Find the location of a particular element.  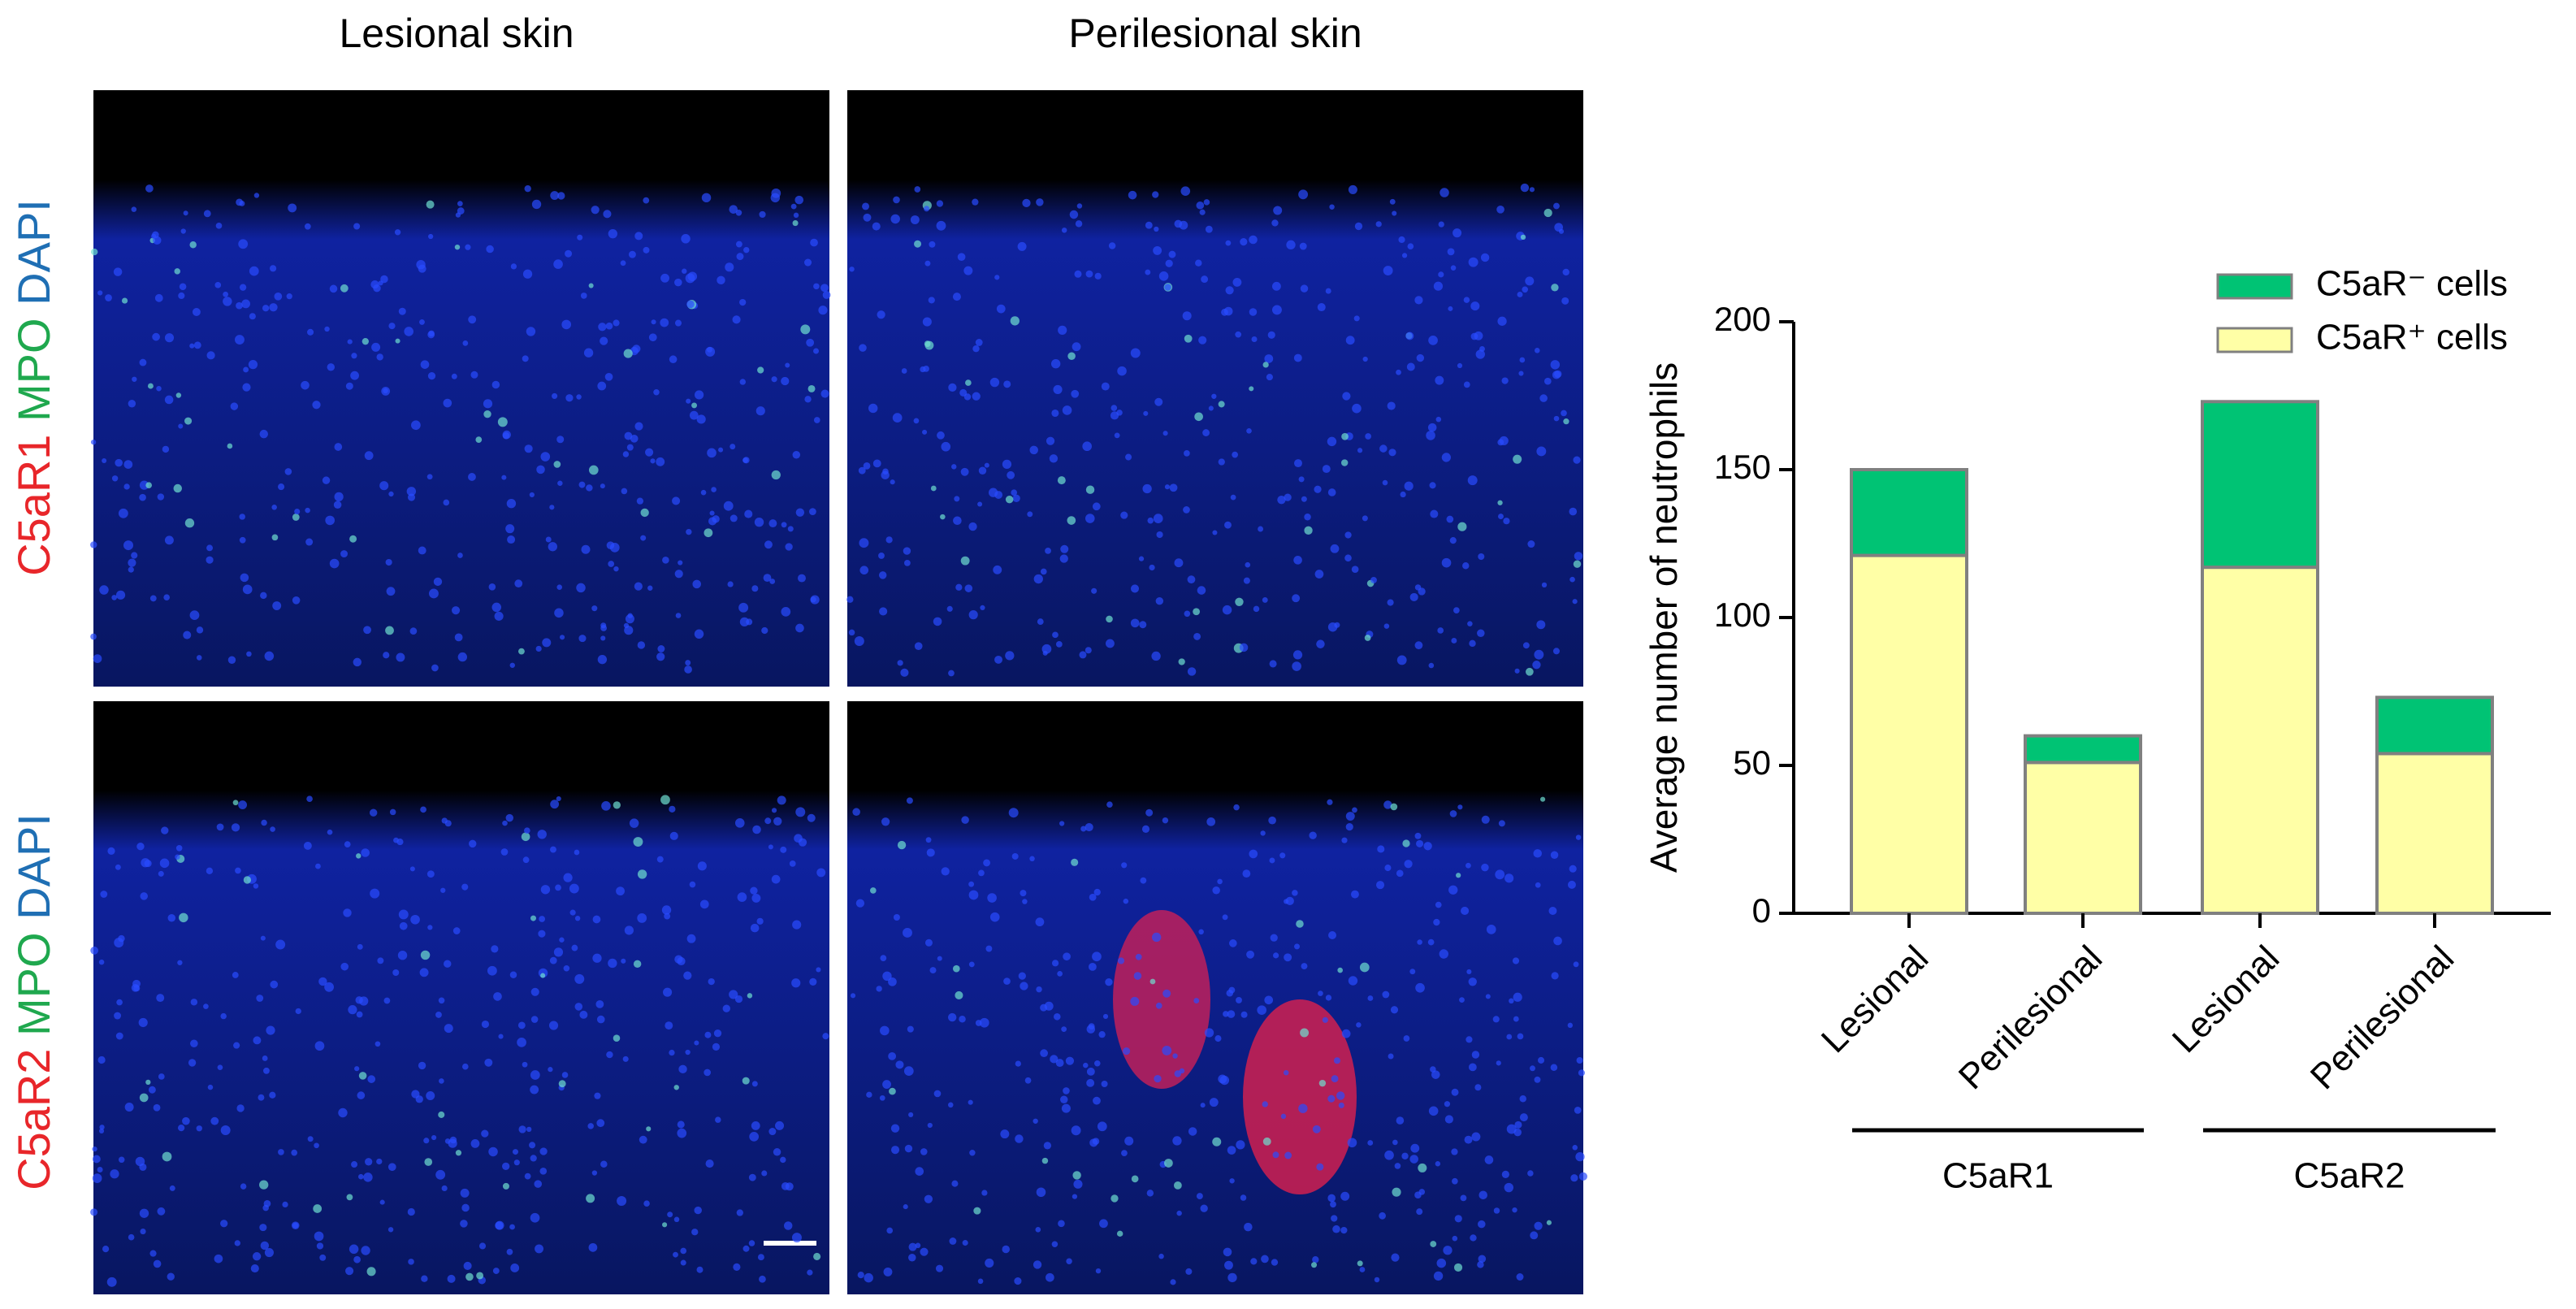

y-tick-label: 0 is located at coordinates (1761, 910).